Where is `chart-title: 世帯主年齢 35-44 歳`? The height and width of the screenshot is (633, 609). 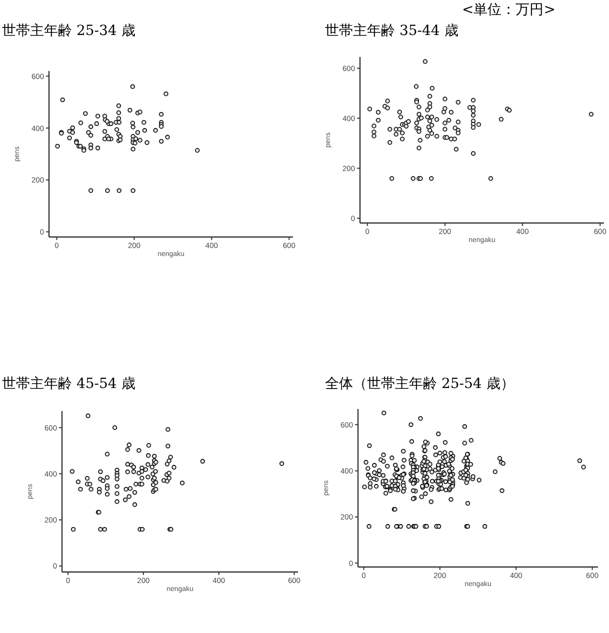
chart-title: 世帯主年齢 35-44 歳 is located at coordinates (391, 31).